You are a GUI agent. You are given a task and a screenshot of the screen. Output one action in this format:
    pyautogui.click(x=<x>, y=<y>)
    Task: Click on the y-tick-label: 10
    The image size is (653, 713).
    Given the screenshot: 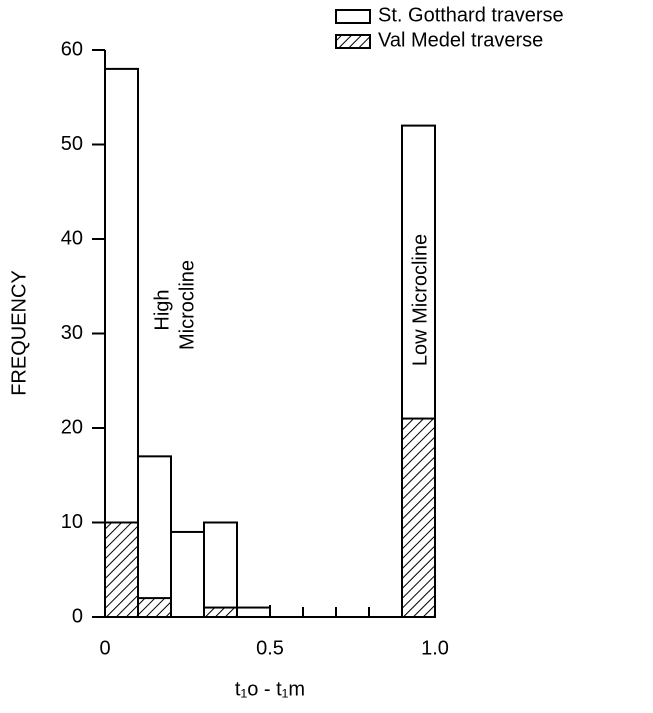 What is the action you would take?
    pyautogui.click(x=72, y=522)
    